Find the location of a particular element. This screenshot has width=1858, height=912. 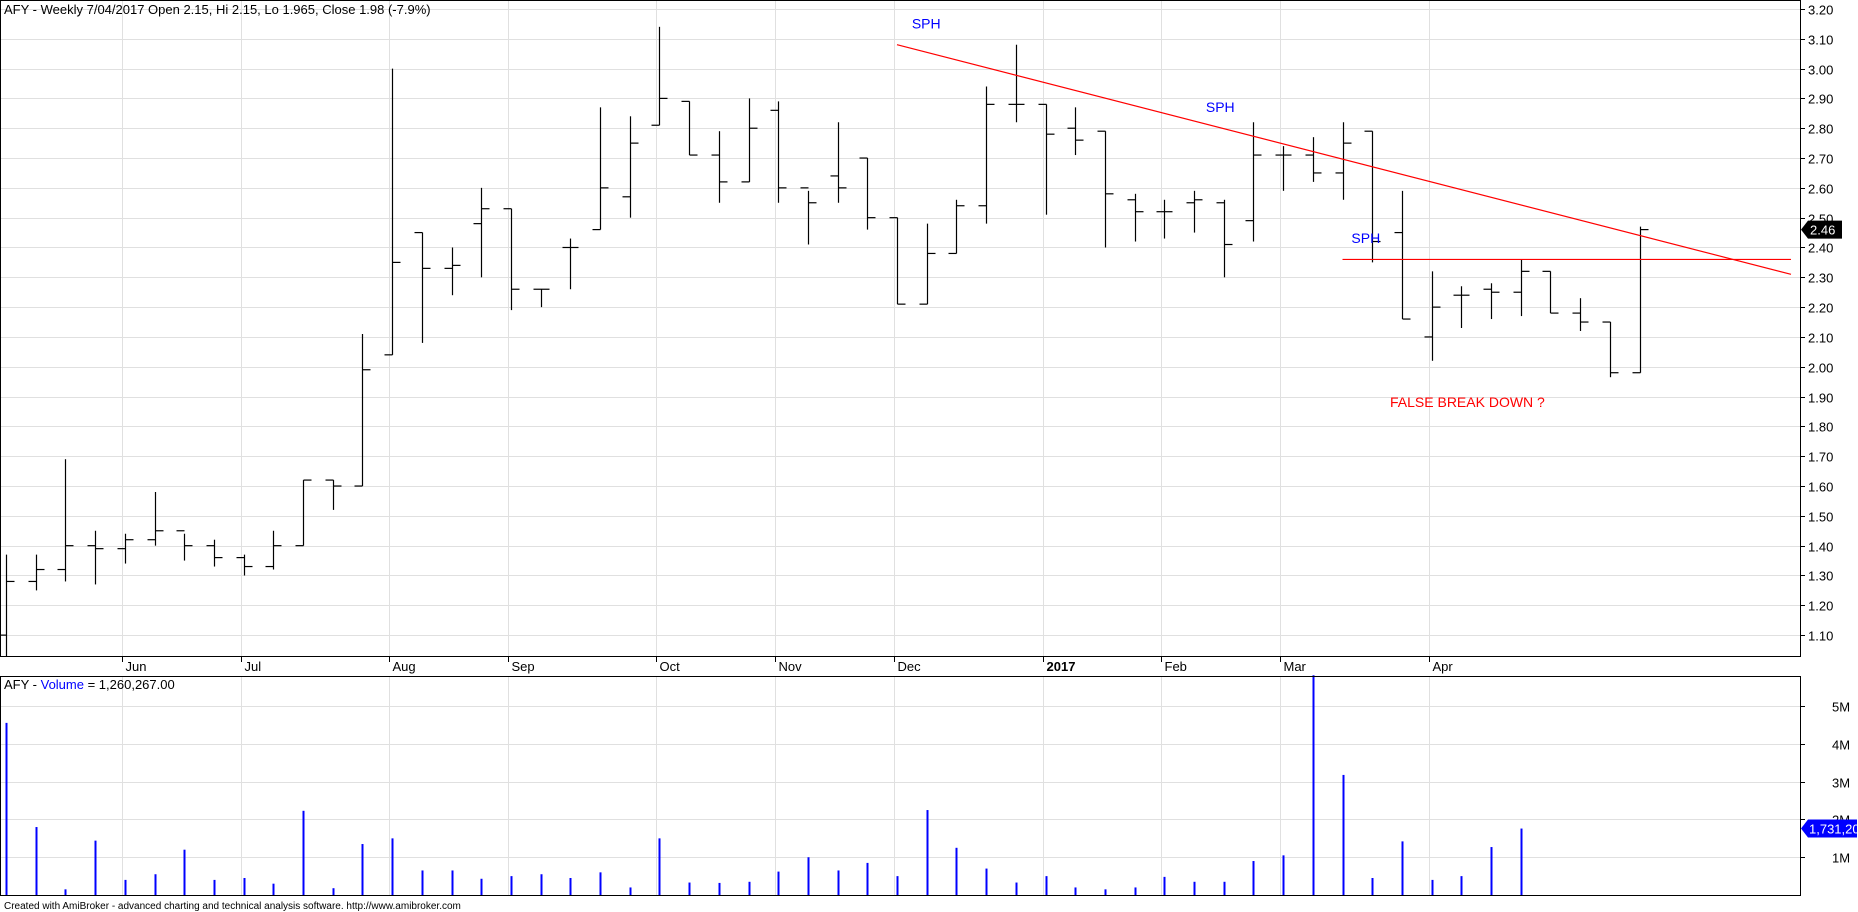

price-tick-label: 3.20 is located at coordinates (1820, 10).